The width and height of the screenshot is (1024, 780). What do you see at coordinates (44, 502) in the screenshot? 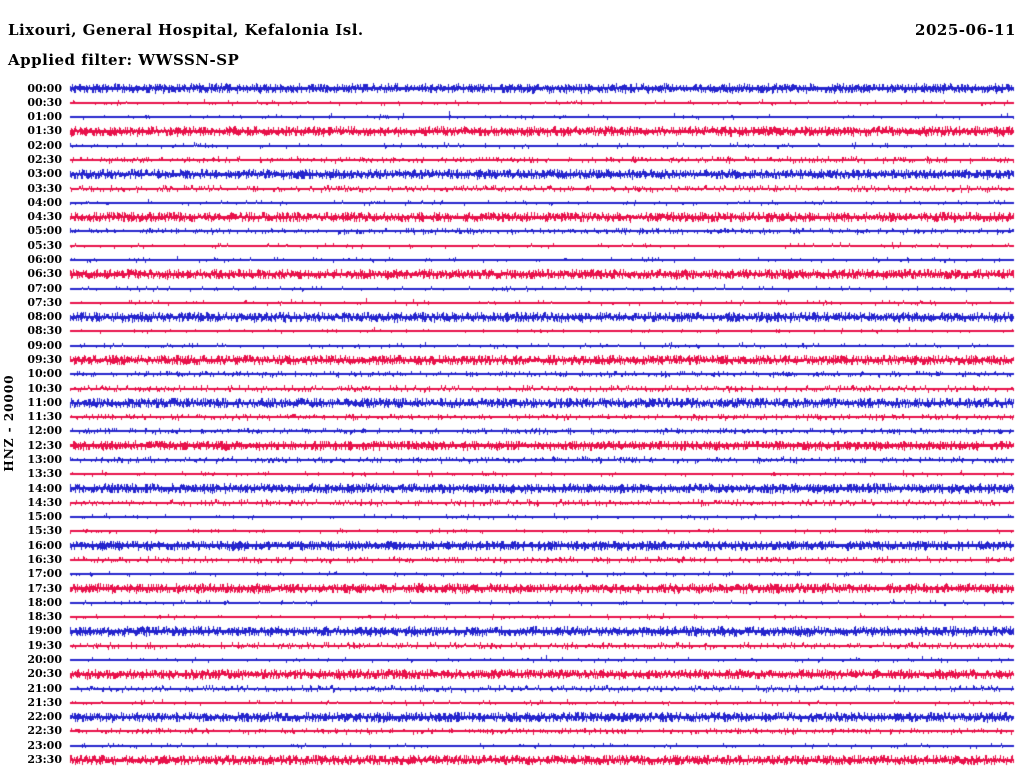
I see `trace-time-label: 14:30` at bounding box center [44, 502].